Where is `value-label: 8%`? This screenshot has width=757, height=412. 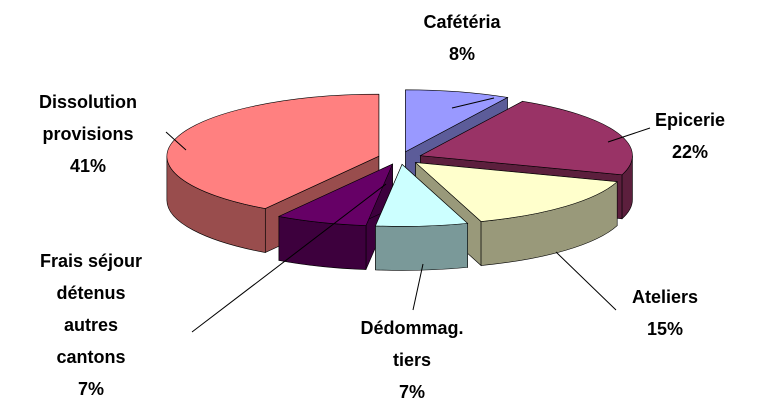
value-label: 8% is located at coordinates (461, 54).